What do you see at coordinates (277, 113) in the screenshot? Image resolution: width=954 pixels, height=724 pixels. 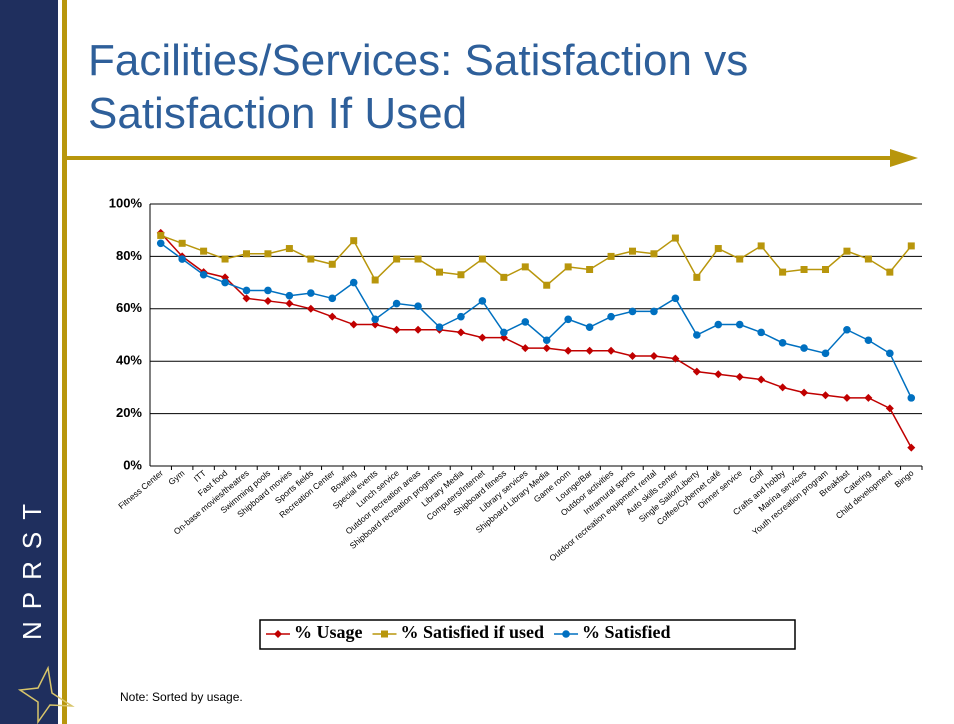 I see `chart-title: Satisfaction If Used` at bounding box center [277, 113].